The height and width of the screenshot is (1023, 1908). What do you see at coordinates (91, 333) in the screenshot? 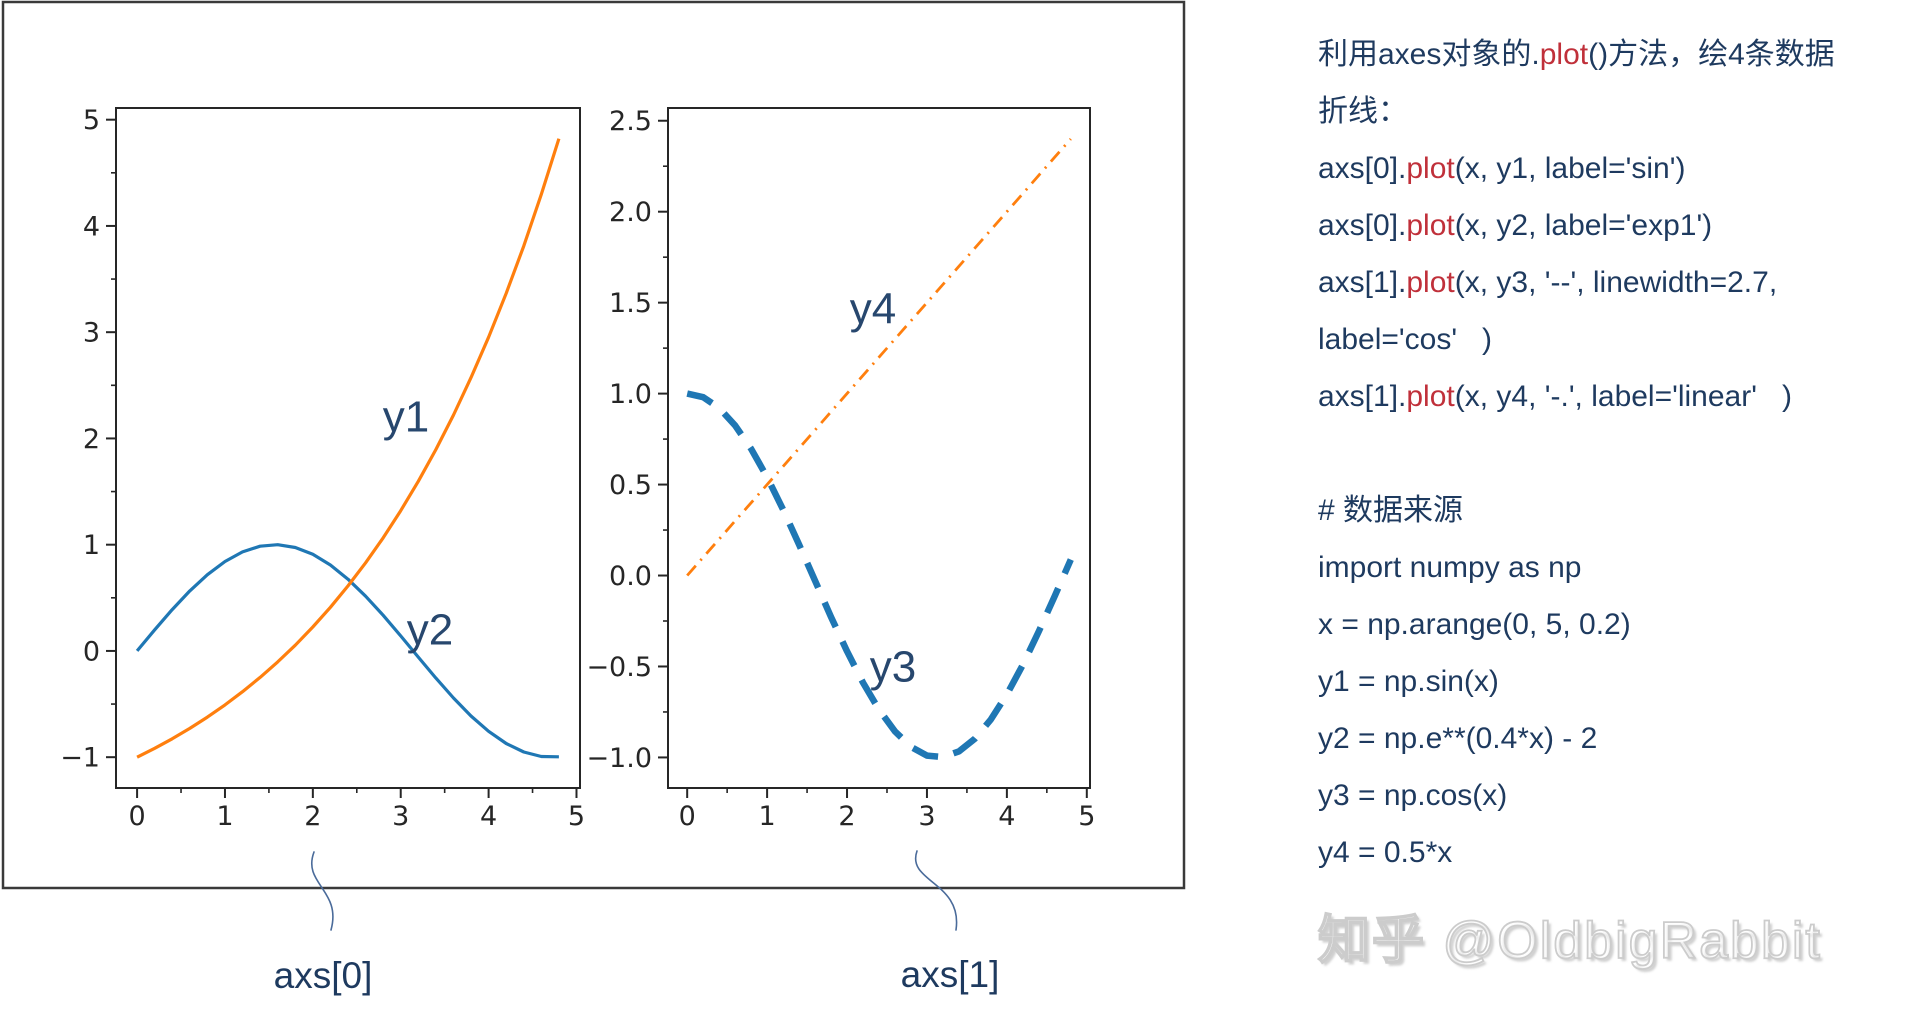
I see `y-tick-label: 3` at bounding box center [91, 333].